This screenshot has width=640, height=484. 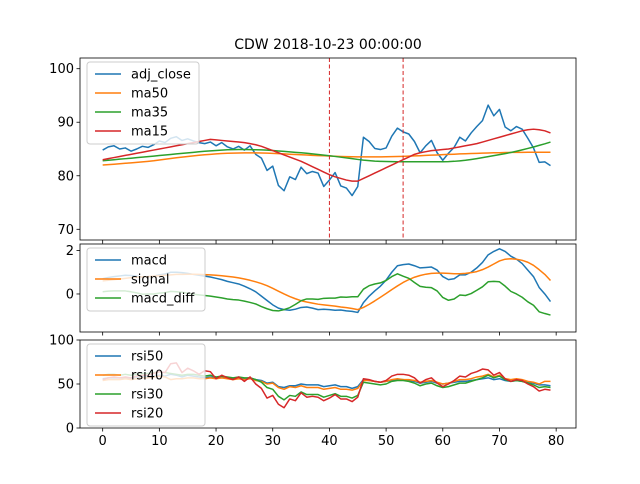 I want to click on legend-label-ma35: ma35, so click(x=149, y=113).